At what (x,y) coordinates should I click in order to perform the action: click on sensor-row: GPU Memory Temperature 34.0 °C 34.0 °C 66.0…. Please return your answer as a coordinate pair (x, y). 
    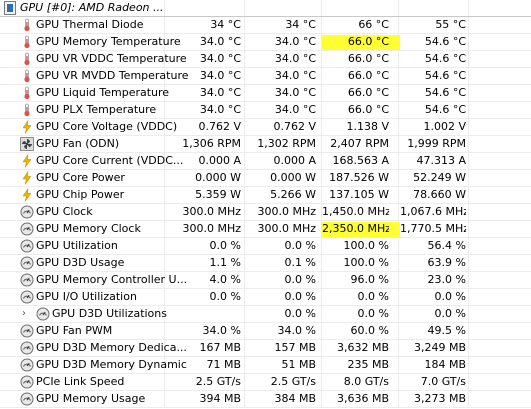
    Looking at the image, I should click on (265, 42).